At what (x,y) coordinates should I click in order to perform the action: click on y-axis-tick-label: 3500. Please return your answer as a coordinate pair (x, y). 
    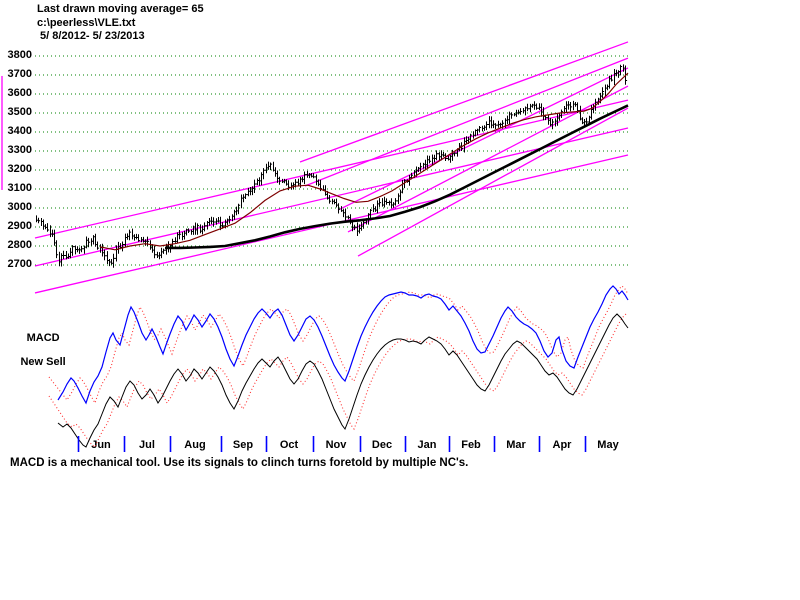
    Looking at the image, I should click on (19, 112).